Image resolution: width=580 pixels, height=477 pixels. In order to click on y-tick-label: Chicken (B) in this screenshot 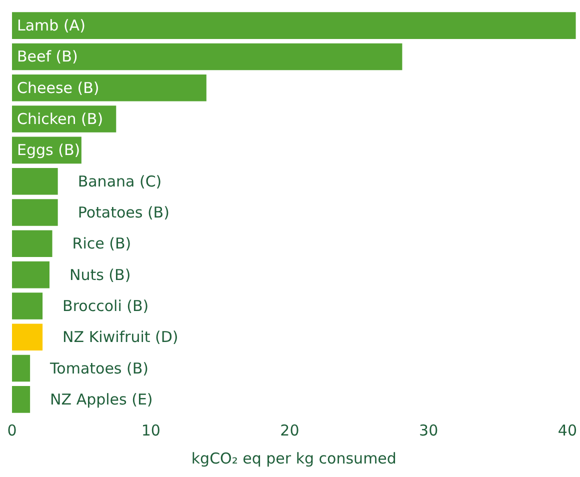, I will do `click(60, 119)`.